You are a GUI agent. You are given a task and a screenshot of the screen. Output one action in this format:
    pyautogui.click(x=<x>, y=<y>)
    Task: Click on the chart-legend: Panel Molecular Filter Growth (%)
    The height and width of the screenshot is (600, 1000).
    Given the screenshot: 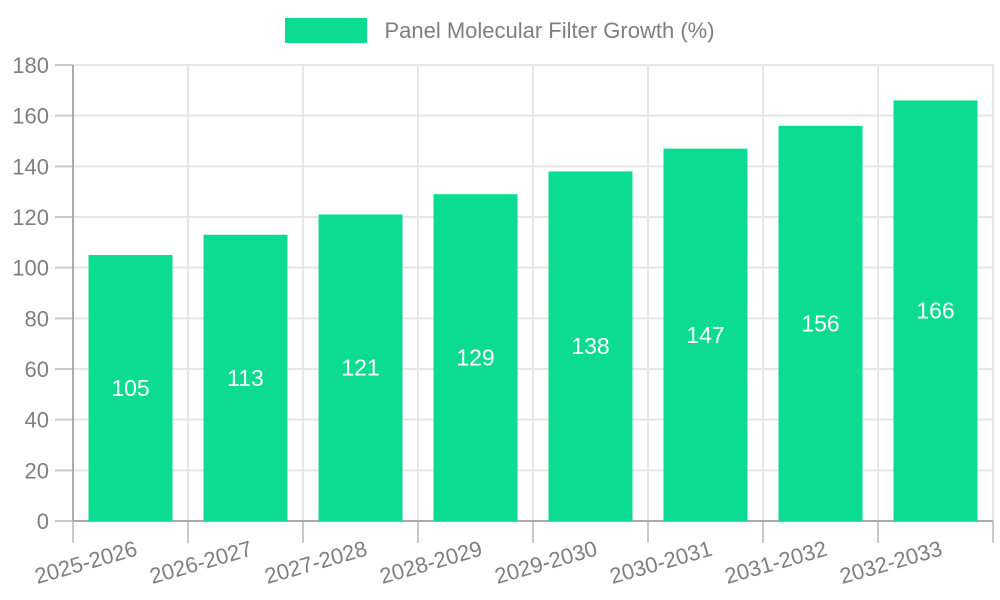 What is the action you would take?
    pyautogui.click(x=500, y=30)
    